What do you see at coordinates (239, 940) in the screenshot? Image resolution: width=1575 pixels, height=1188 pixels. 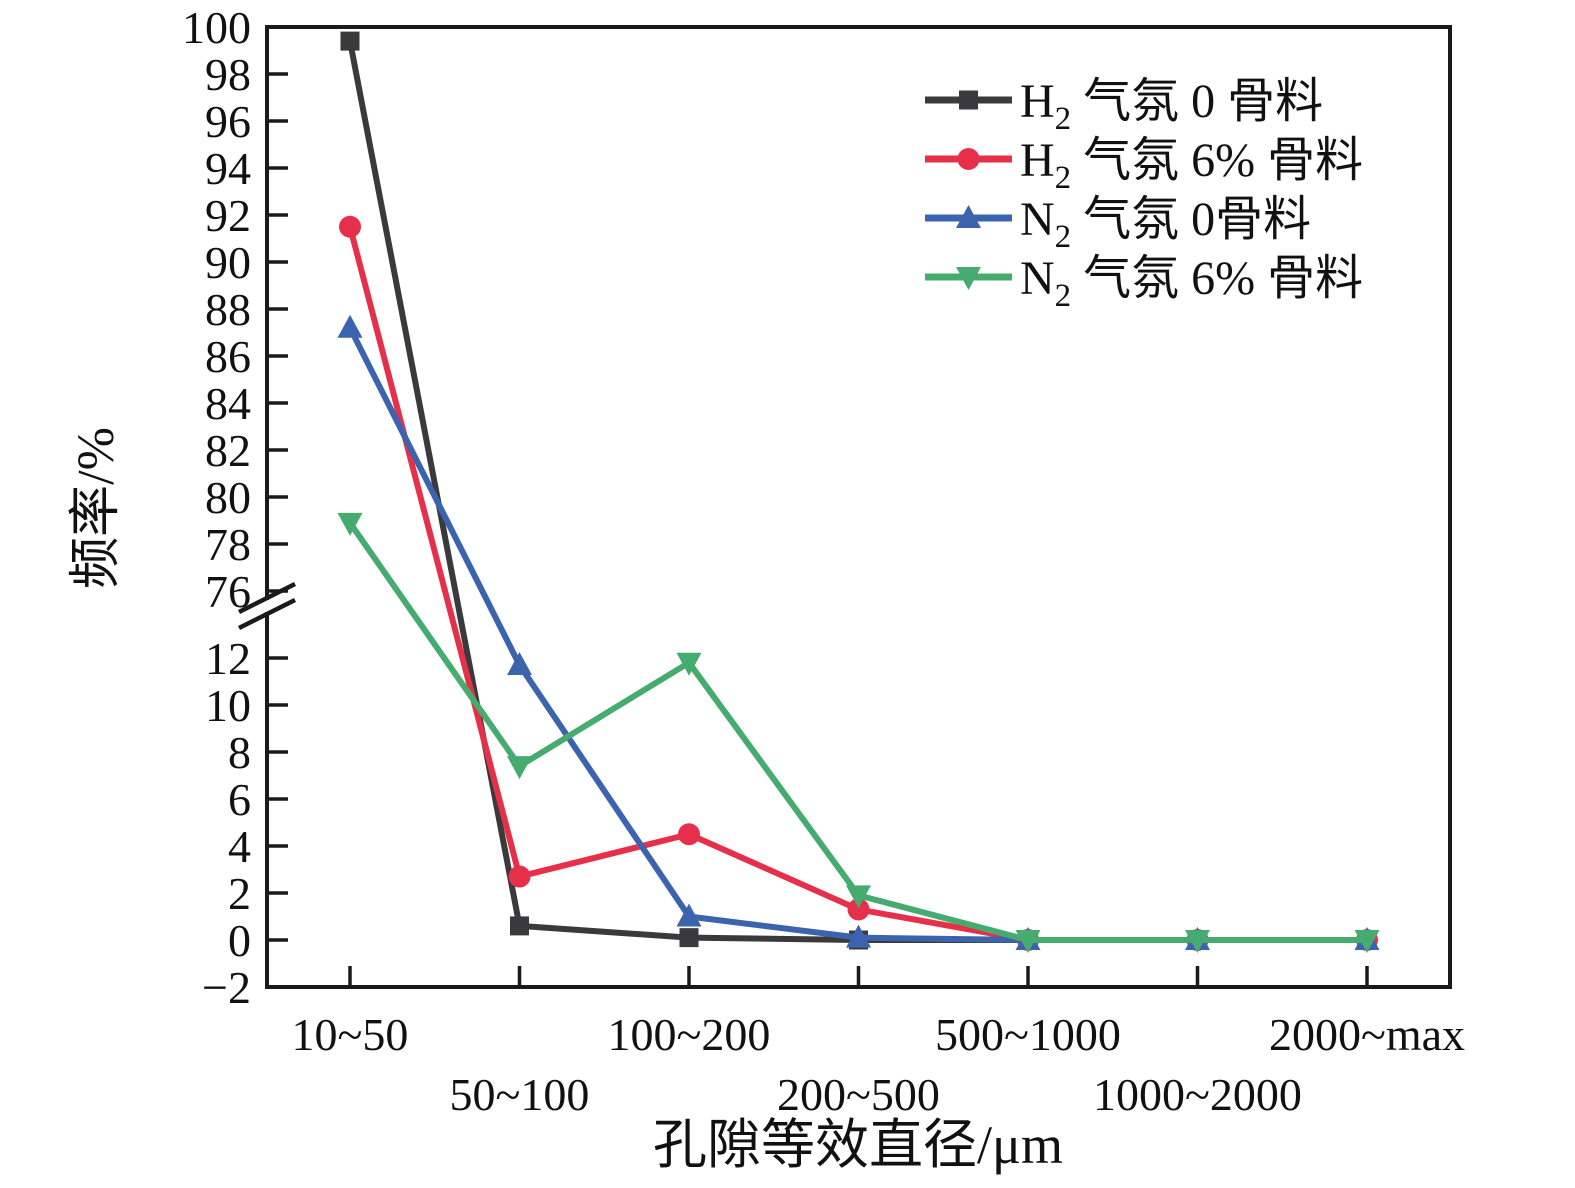 I see `y-tick-label-0: 0` at bounding box center [239, 940].